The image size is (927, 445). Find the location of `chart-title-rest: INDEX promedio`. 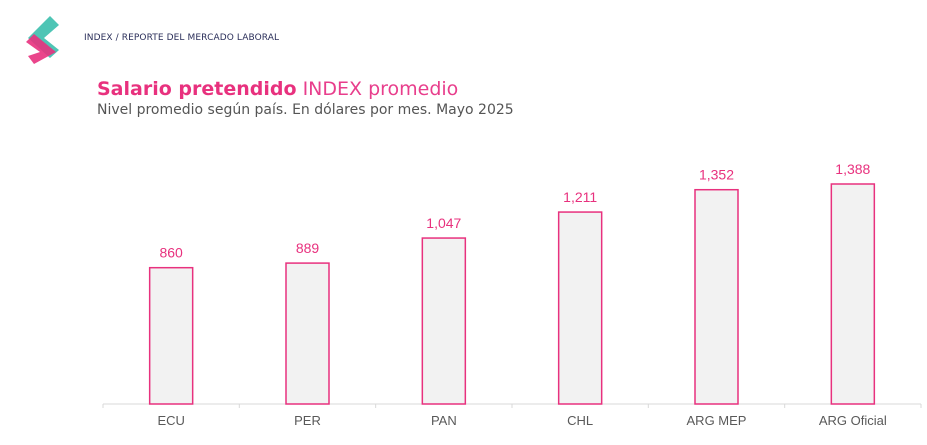

chart-title-rest: INDEX promedio is located at coordinates (380, 89).